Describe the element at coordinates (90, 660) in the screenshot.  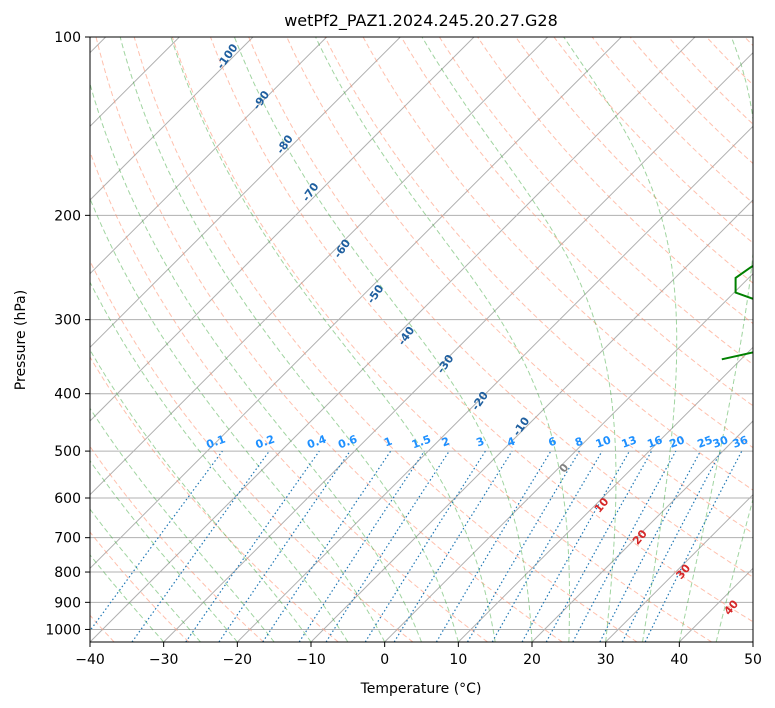
I see `x-tick-label: −40` at that location.